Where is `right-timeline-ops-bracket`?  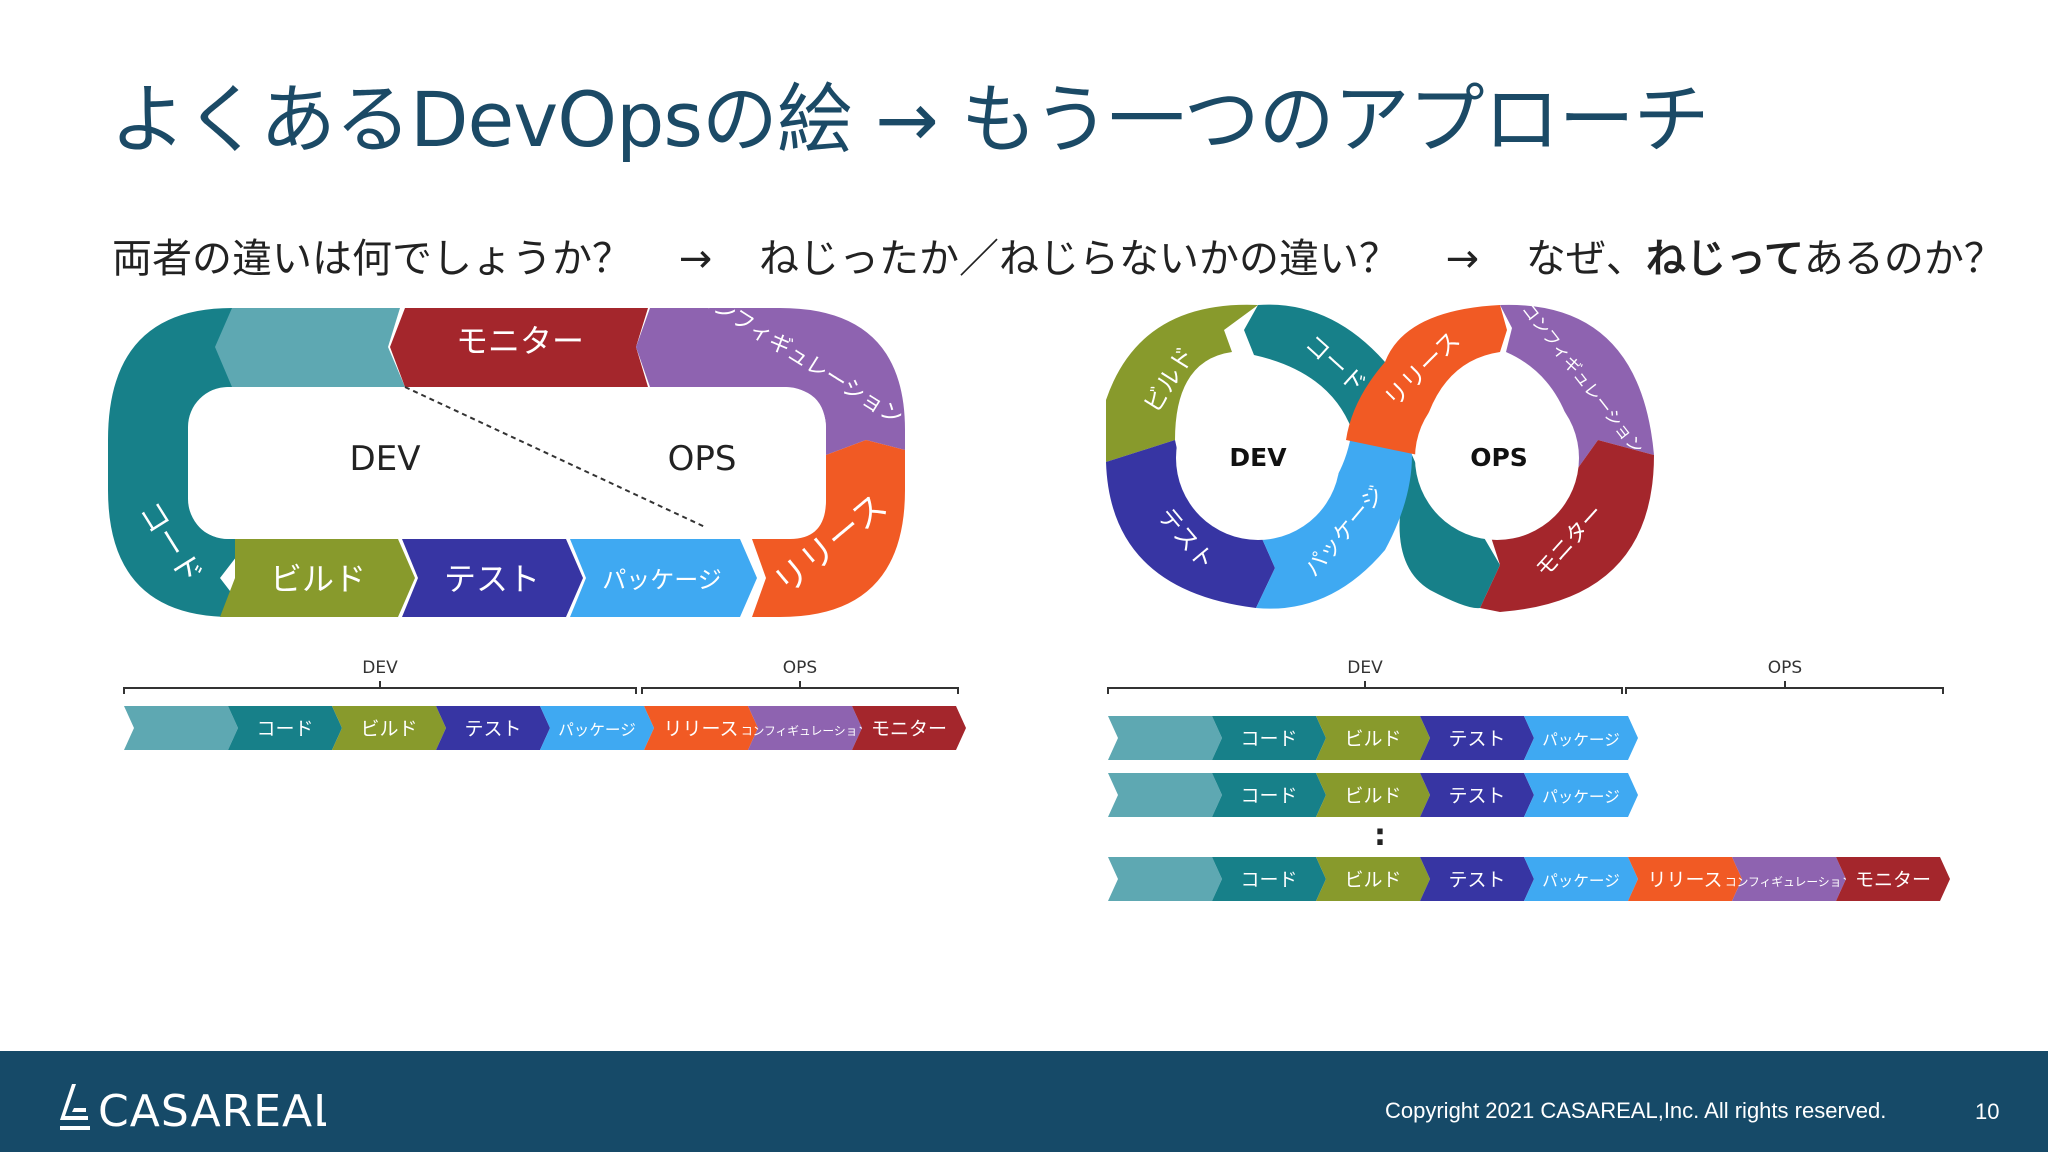 right-timeline-ops-bracket is located at coordinates (1784, 687).